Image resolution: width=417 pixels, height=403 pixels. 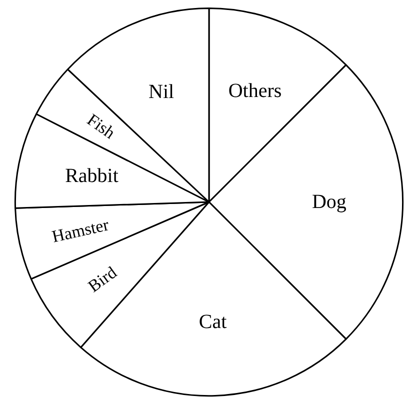 I want to click on slice-label: Nil, so click(x=161, y=91).